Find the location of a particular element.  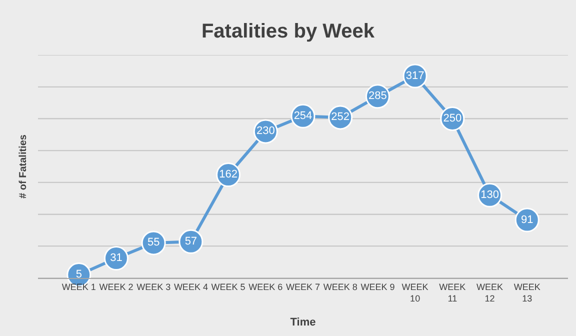

data-label: 91 is located at coordinates (527, 220).